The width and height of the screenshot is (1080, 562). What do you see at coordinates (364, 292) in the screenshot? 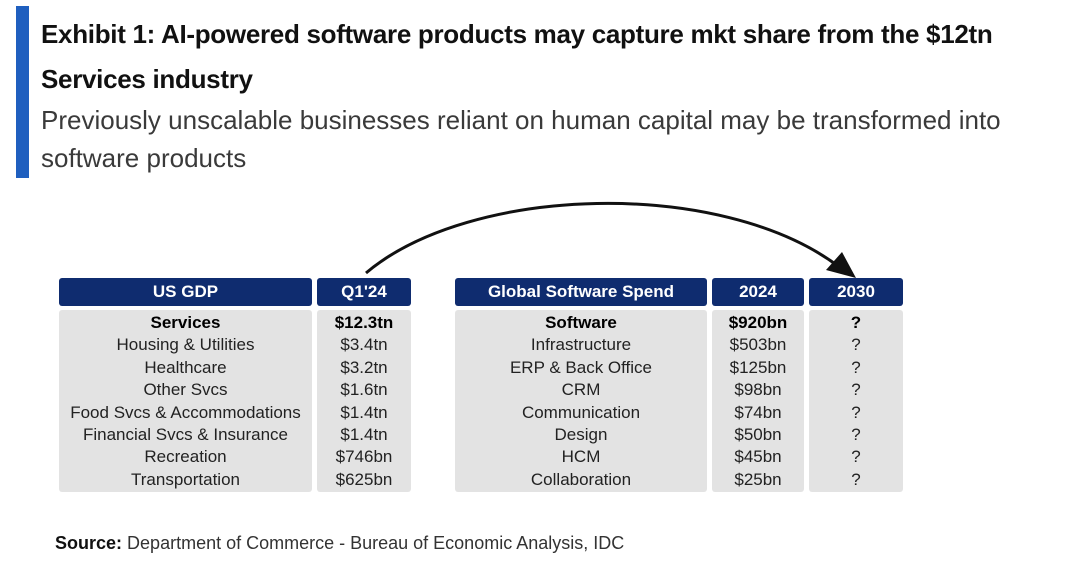
I see `q1-24-header: Q1'24` at bounding box center [364, 292].